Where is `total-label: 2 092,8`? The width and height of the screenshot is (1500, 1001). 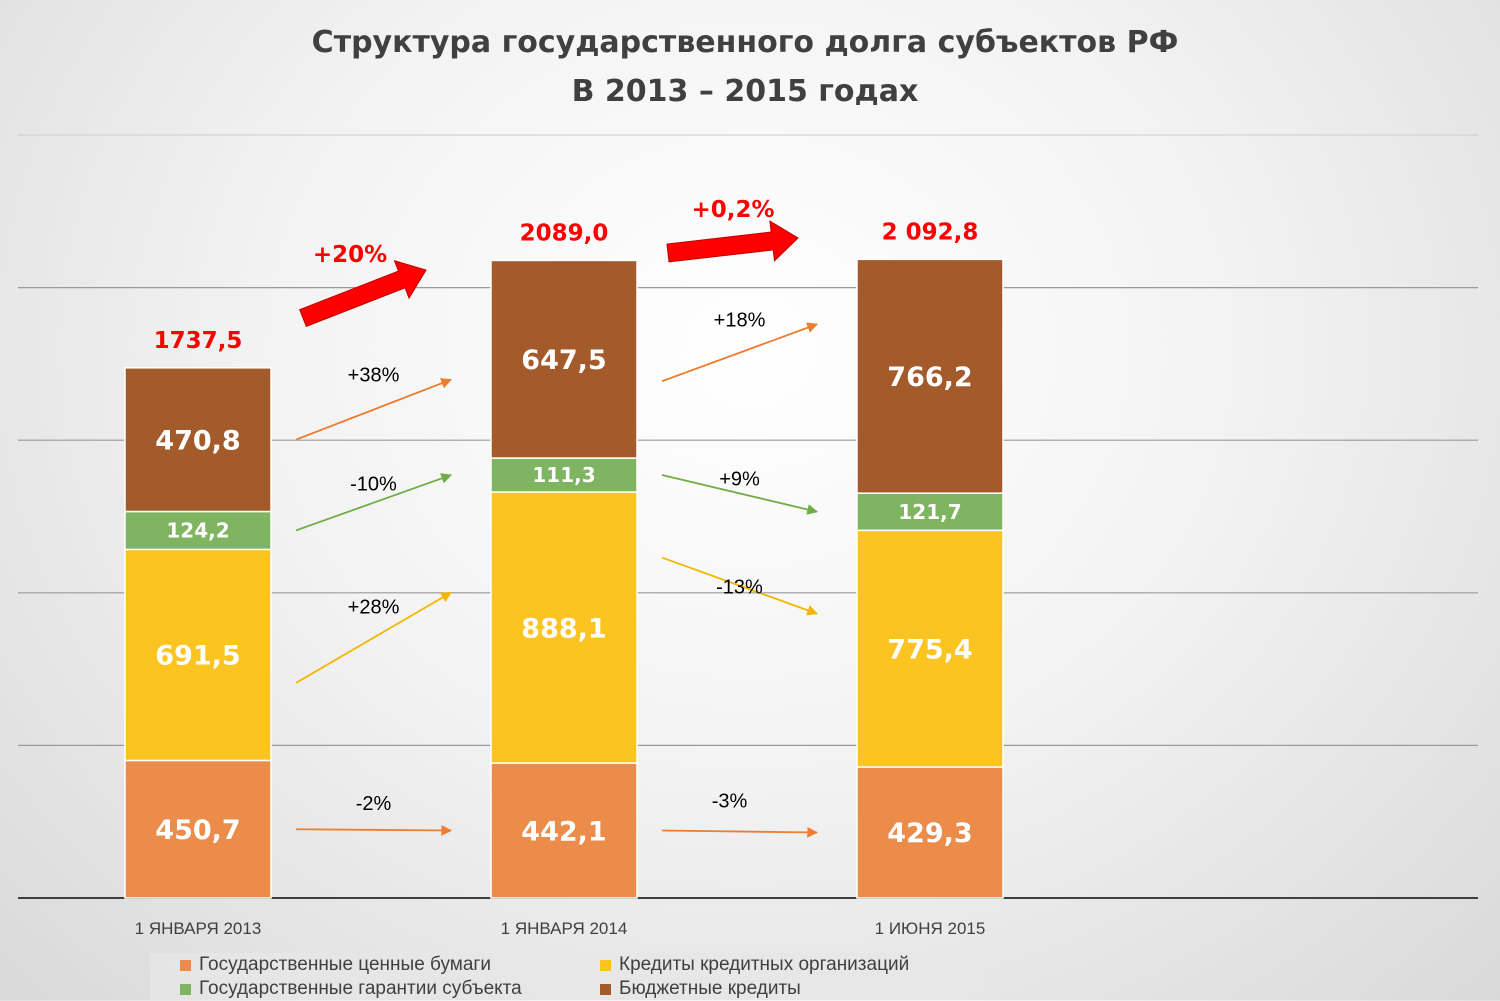
total-label: 2 092,8 is located at coordinates (930, 232).